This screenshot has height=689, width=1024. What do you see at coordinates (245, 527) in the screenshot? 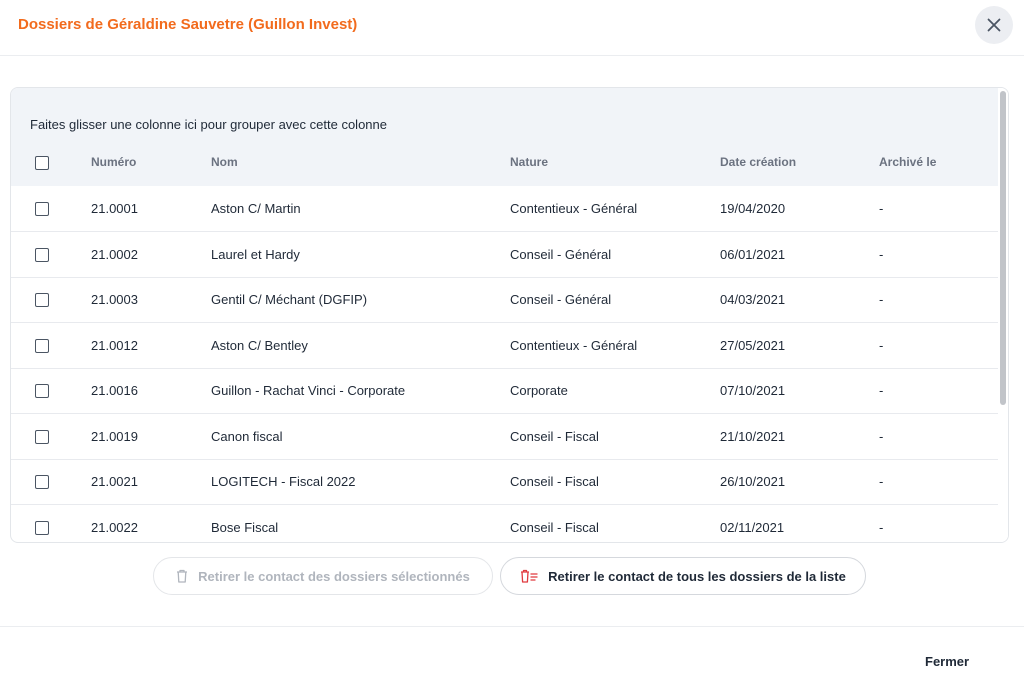
I see `cell-nom: Bose Fiscal` at bounding box center [245, 527].